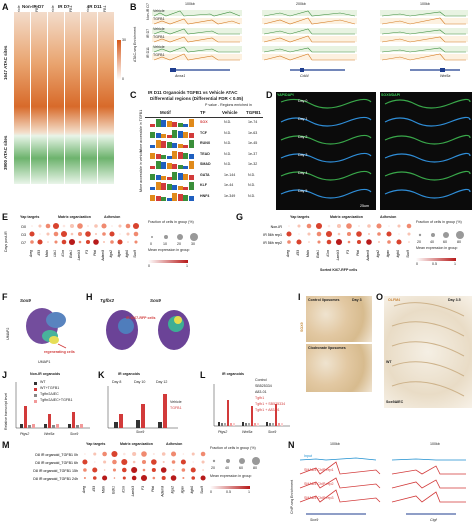 This screenshot has height=530, width=474. I want to click on g-size-tick-3: 80, so click(459, 242).